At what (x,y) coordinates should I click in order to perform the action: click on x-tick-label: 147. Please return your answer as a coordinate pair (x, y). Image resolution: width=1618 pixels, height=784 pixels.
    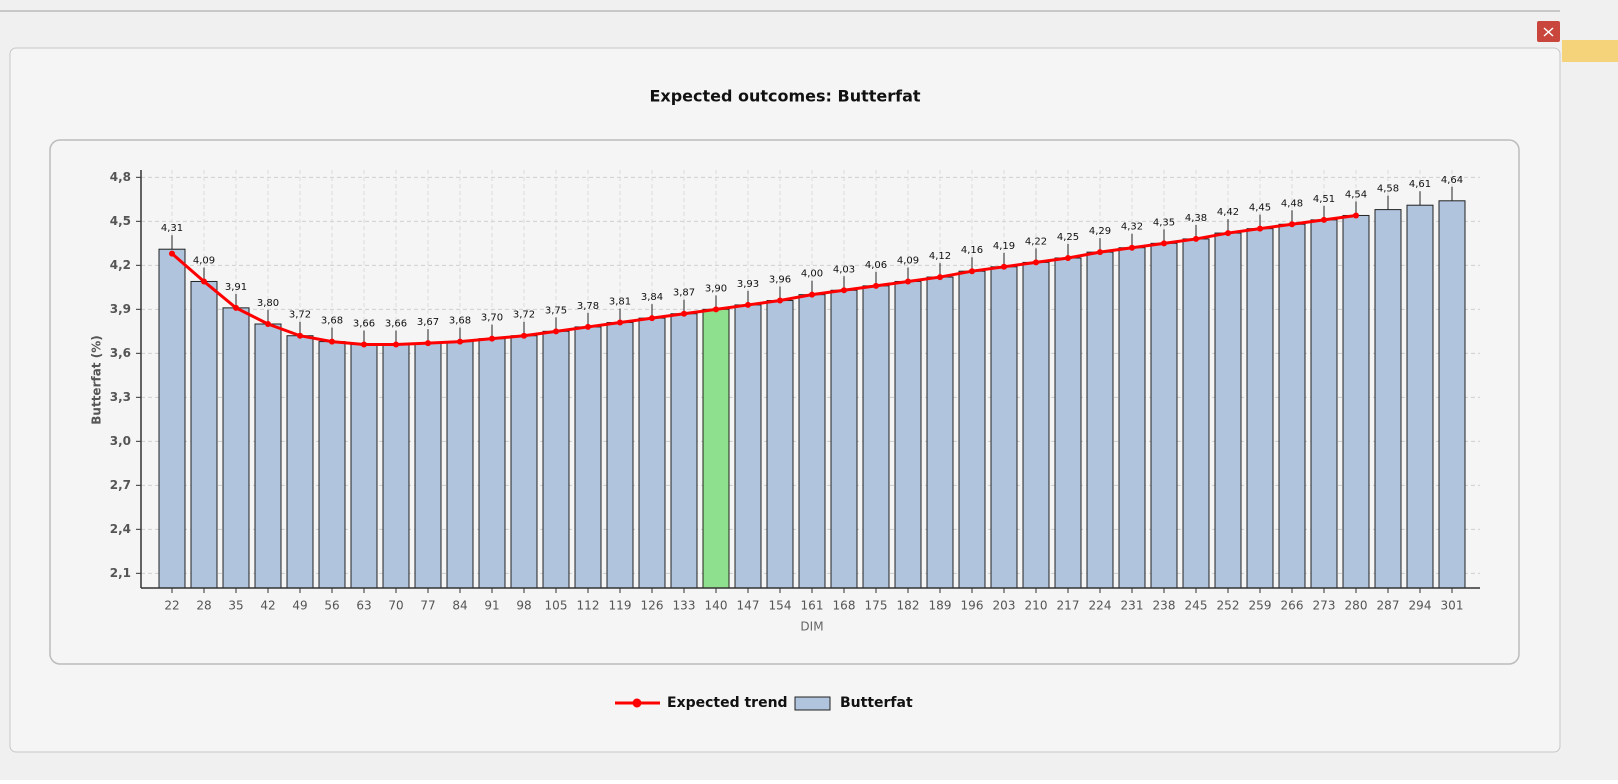
    Looking at the image, I should click on (748, 606).